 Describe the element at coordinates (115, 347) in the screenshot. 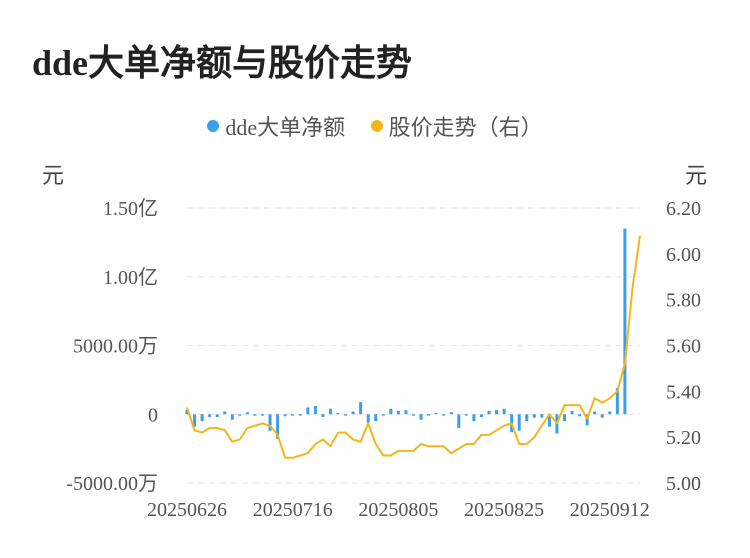

I see `left-tick-label: 5000.00万` at that location.